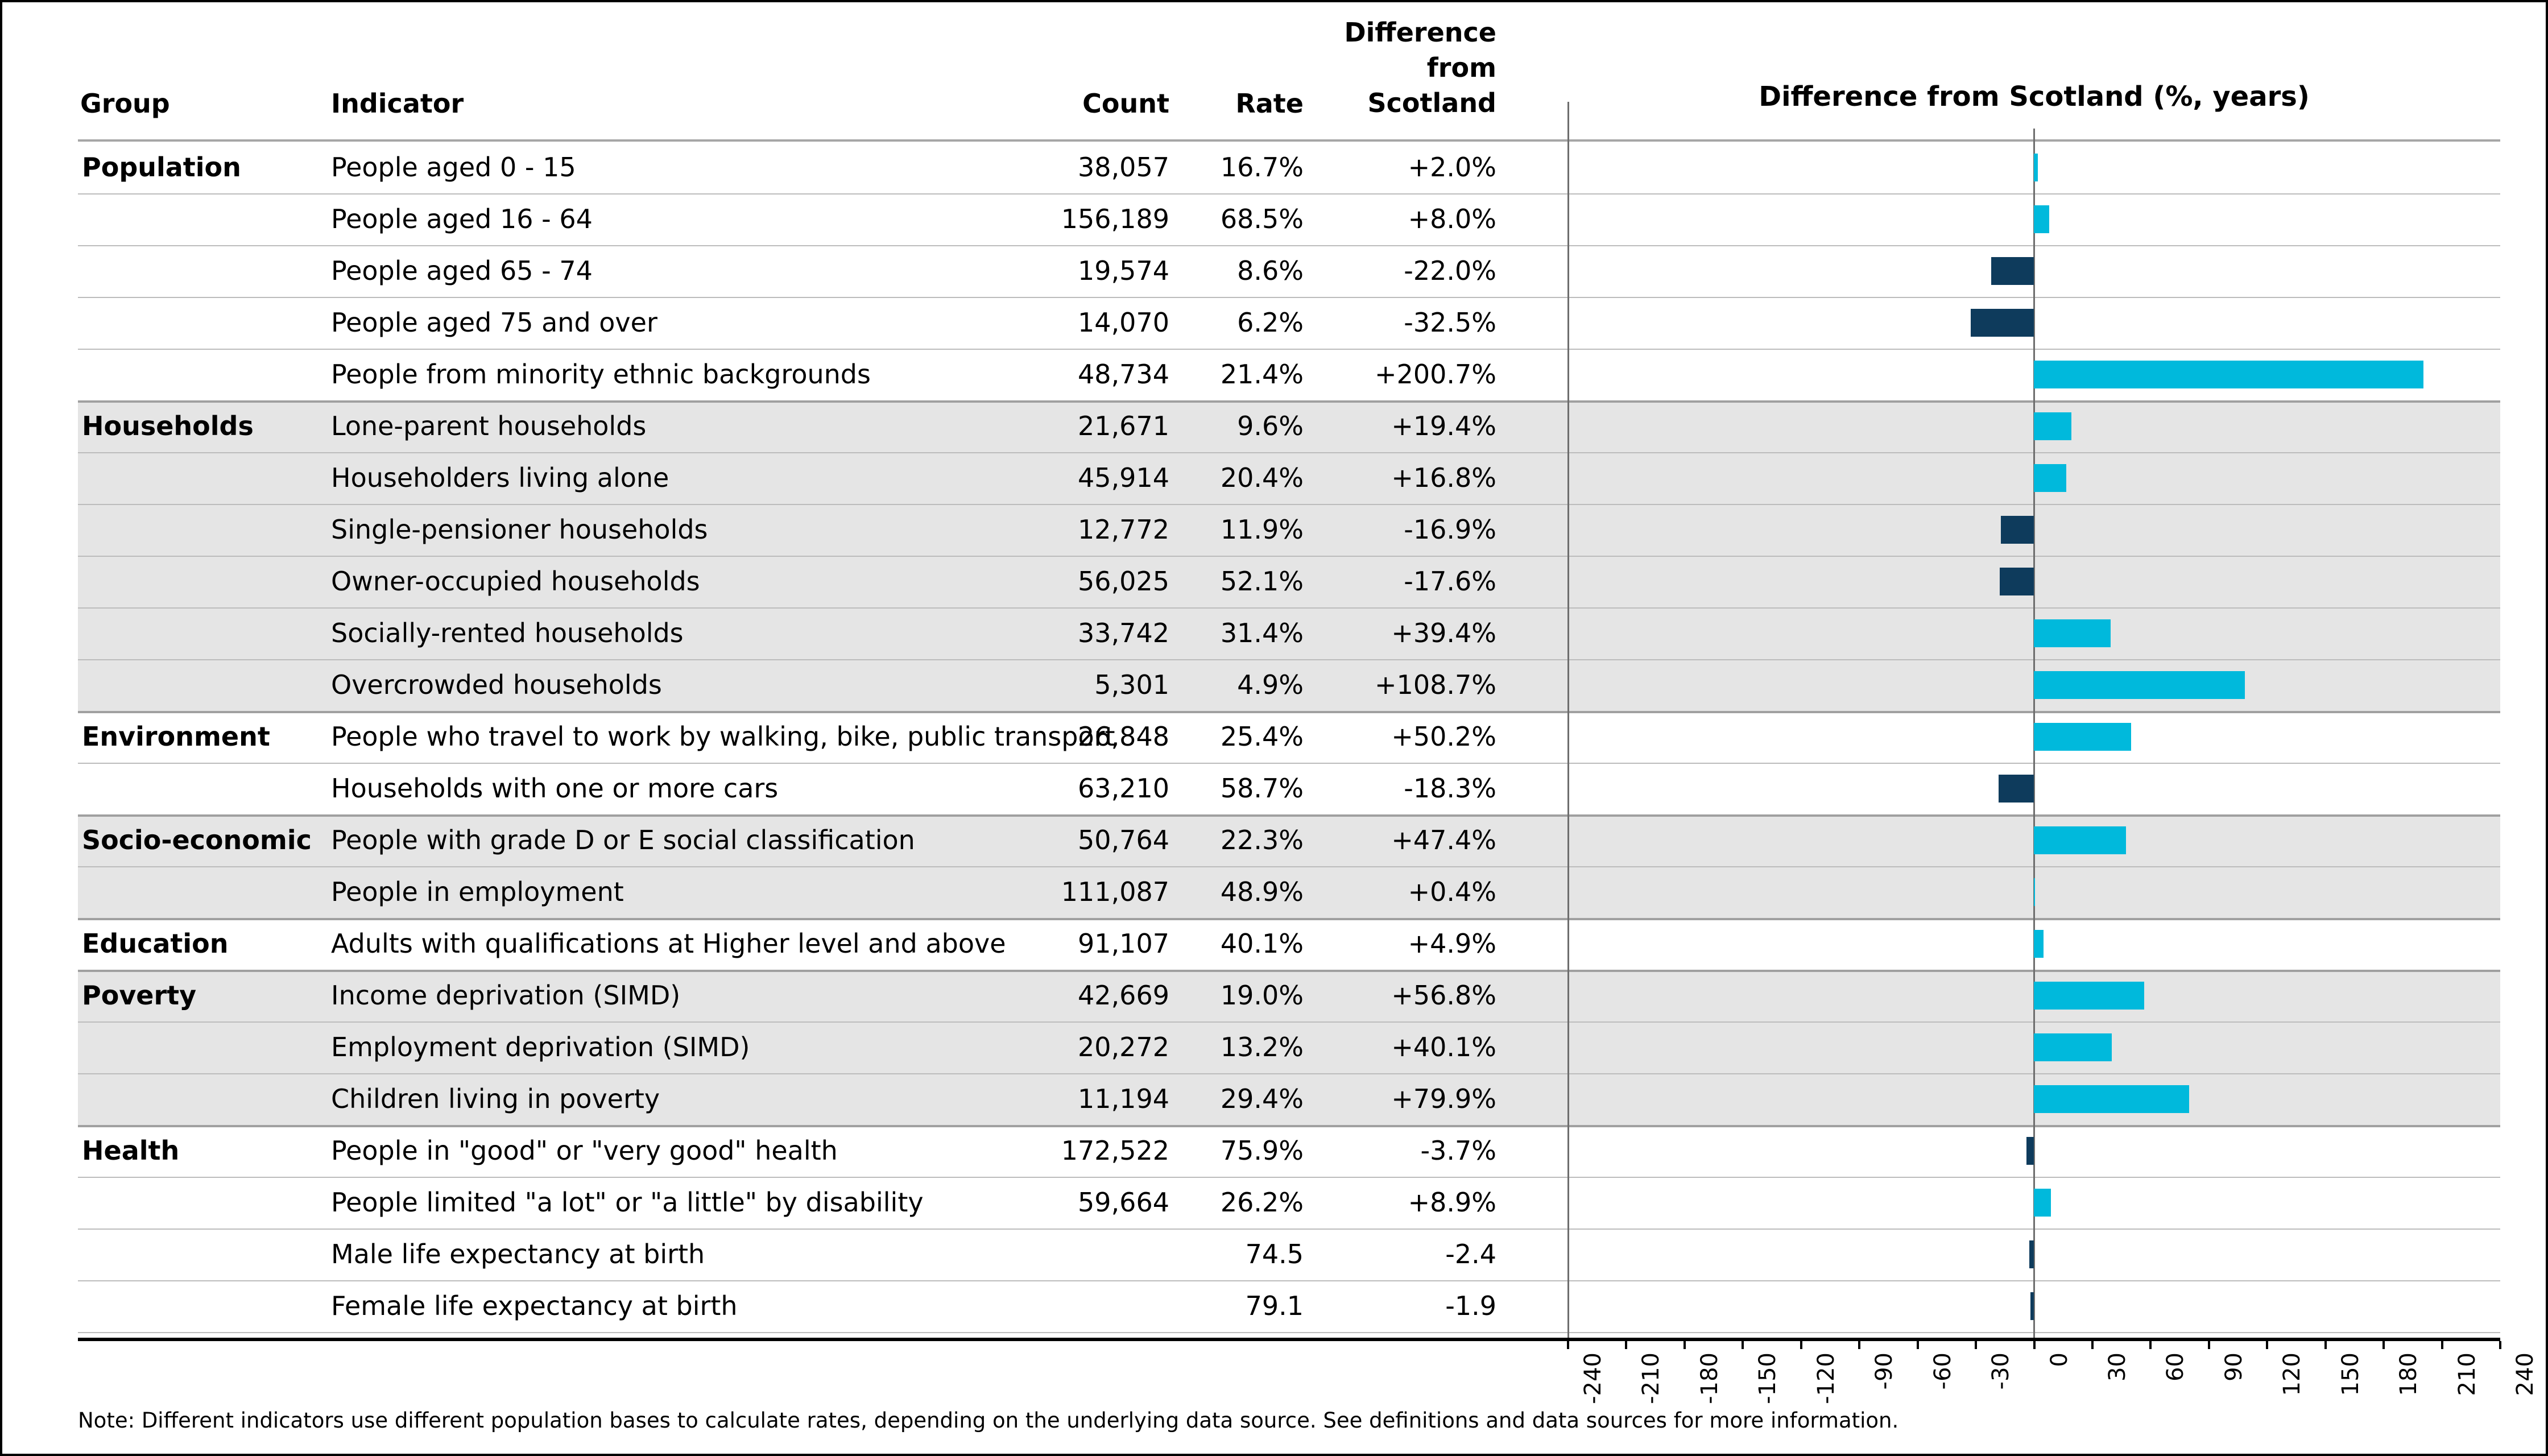 The width and height of the screenshot is (2548, 1456). Describe the element at coordinates (1289, 1339) in the screenshot. I see `chart-x-axis-line` at that location.